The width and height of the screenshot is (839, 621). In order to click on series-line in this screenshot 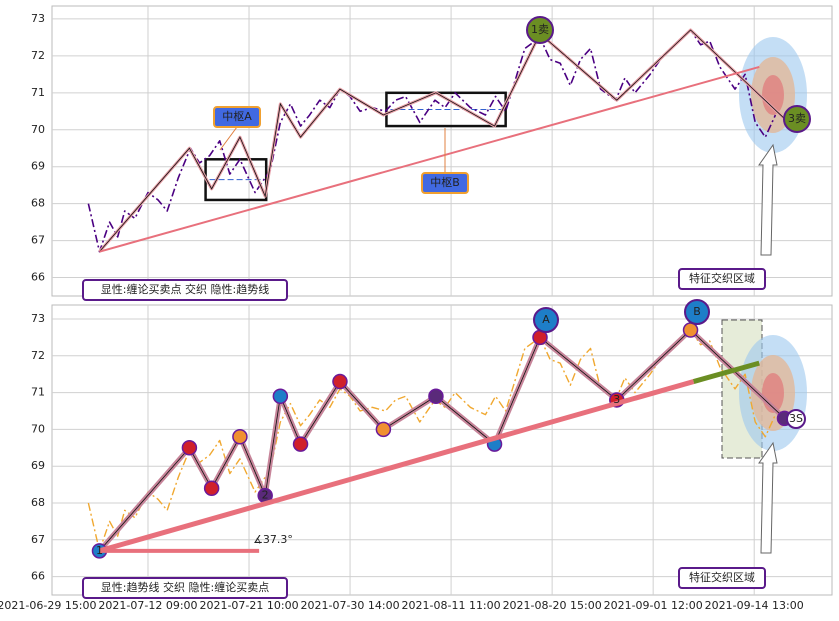, I will do `click(726, 372)`.